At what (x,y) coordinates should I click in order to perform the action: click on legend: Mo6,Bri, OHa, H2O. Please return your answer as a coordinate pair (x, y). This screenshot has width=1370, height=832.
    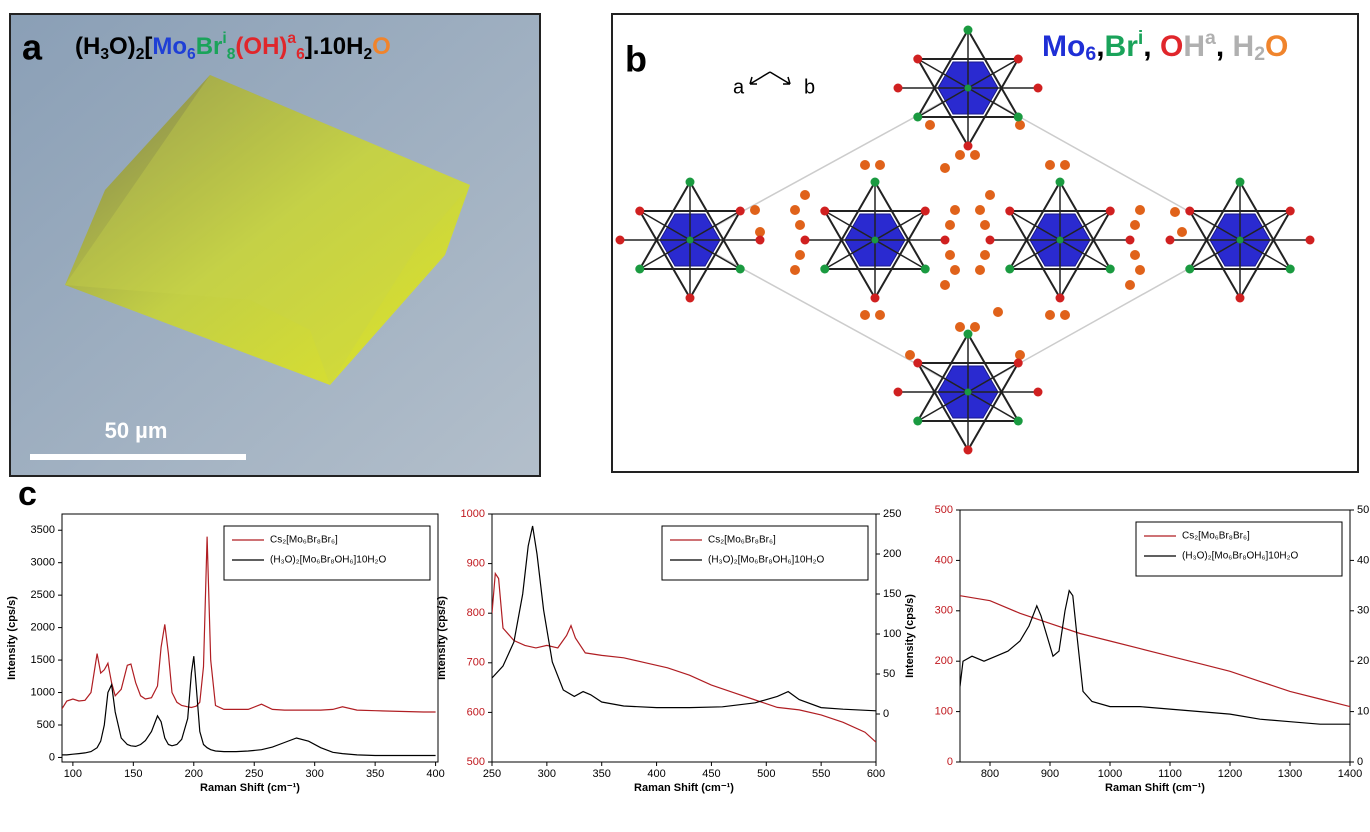
    Looking at the image, I should click on (1165, 46).